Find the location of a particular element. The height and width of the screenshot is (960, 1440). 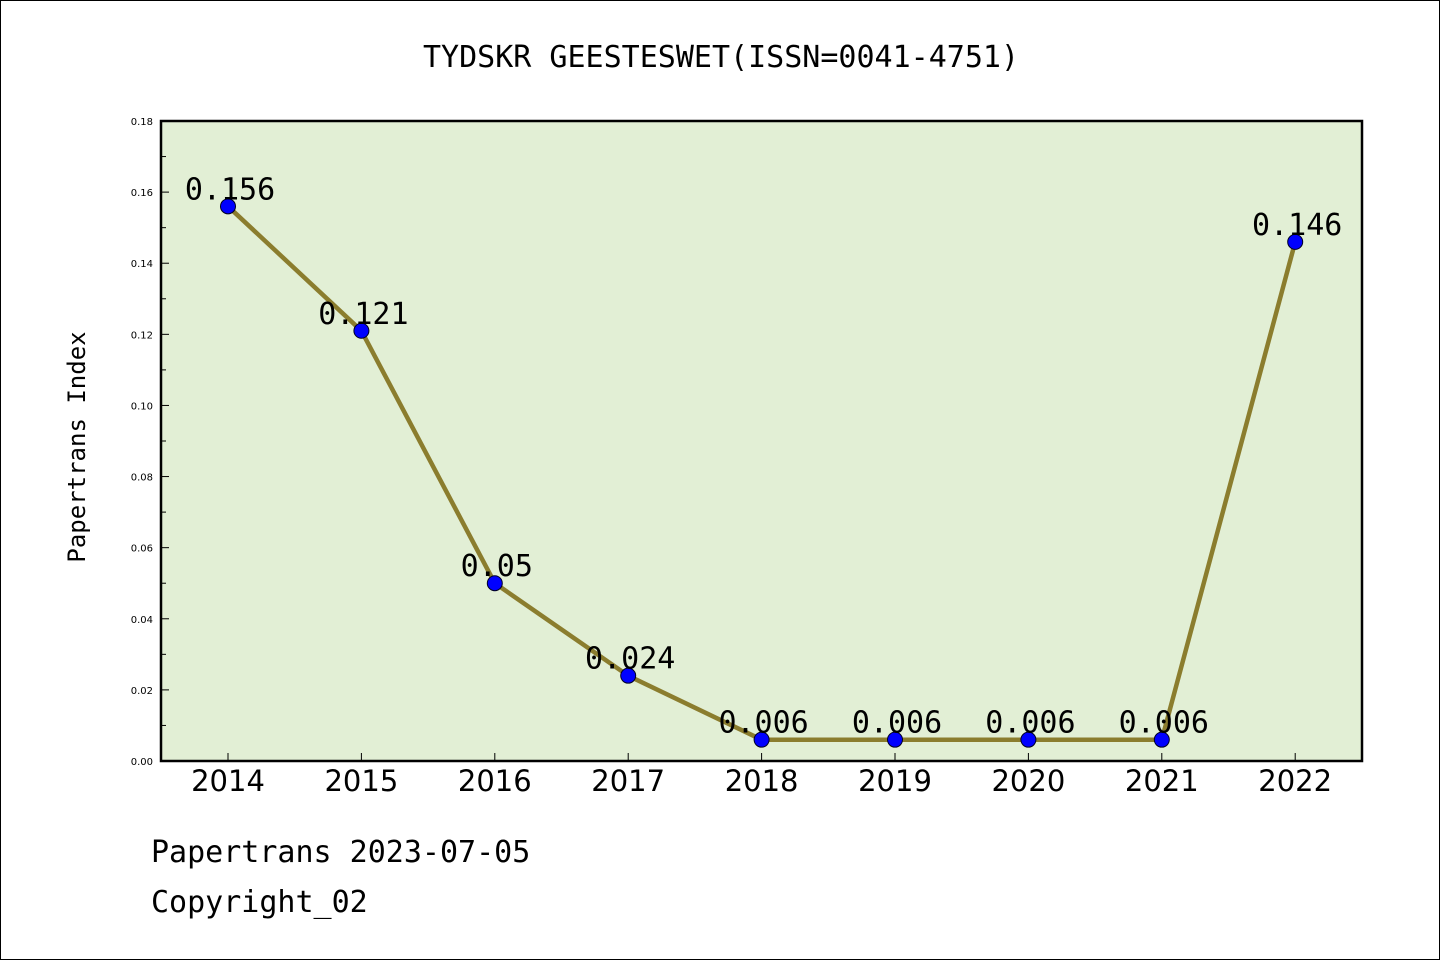

x-tick-label: 2015 is located at coordinates (361, 781).